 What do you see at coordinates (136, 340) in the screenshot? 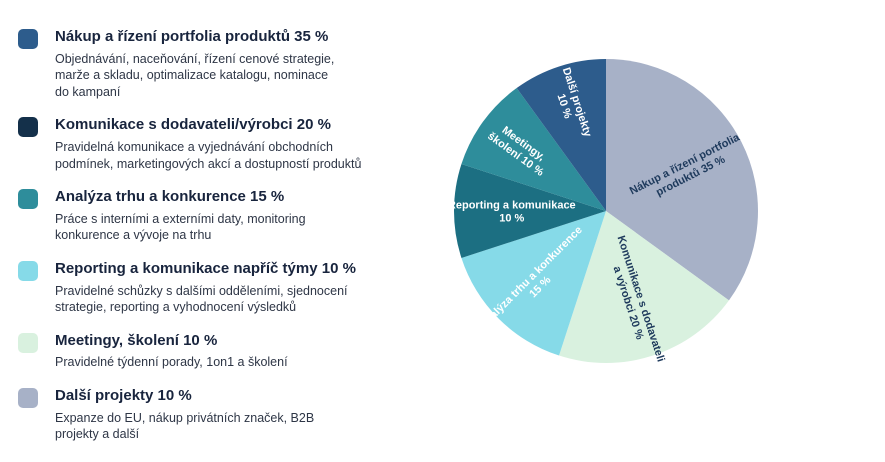
I see `legend-item-title: Meetingy, školení 10 %` at bounding box center [136, 340].